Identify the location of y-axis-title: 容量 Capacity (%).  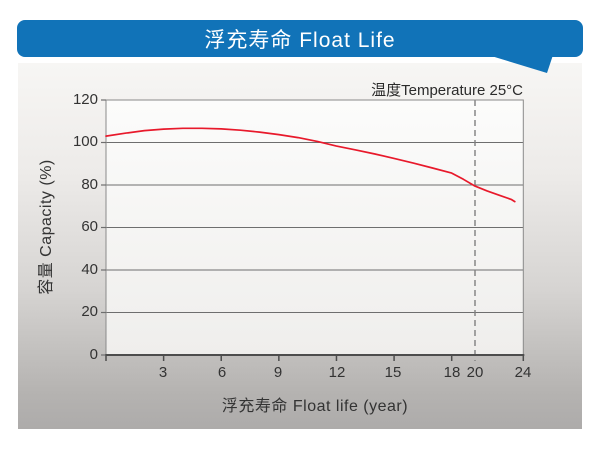
(46, 227).